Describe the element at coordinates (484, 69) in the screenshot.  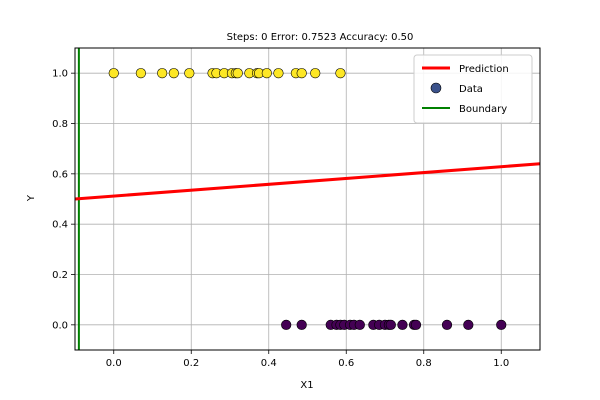
I see `legend-prediction-label: Prediction` at that location.